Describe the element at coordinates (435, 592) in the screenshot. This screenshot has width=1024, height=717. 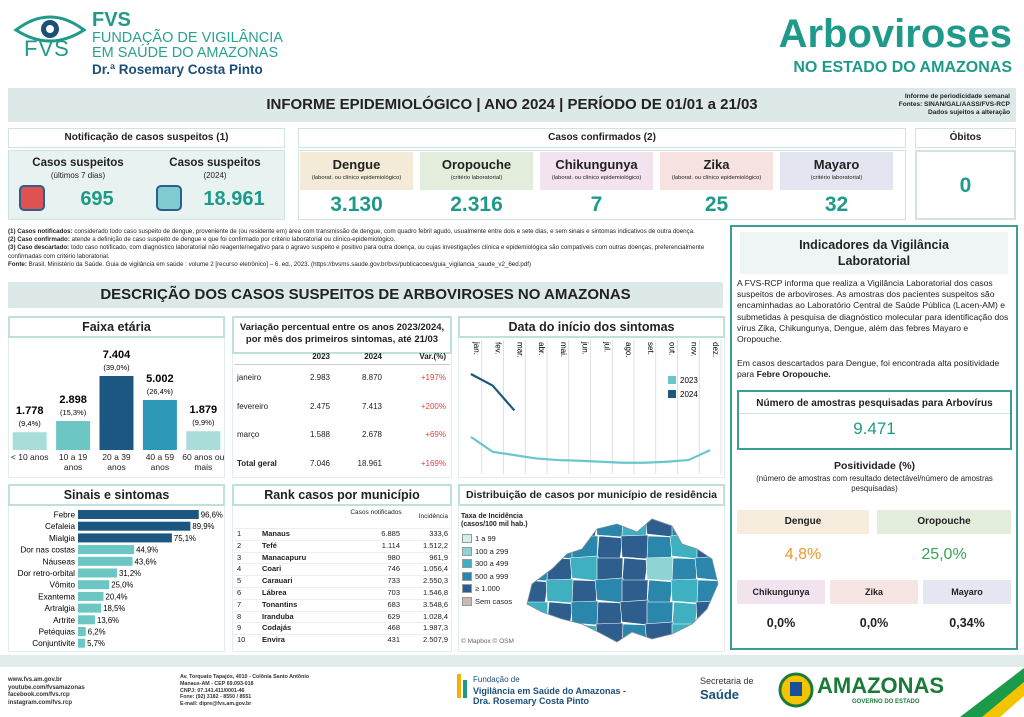
I see `incidence: 1.546,8` at that location.